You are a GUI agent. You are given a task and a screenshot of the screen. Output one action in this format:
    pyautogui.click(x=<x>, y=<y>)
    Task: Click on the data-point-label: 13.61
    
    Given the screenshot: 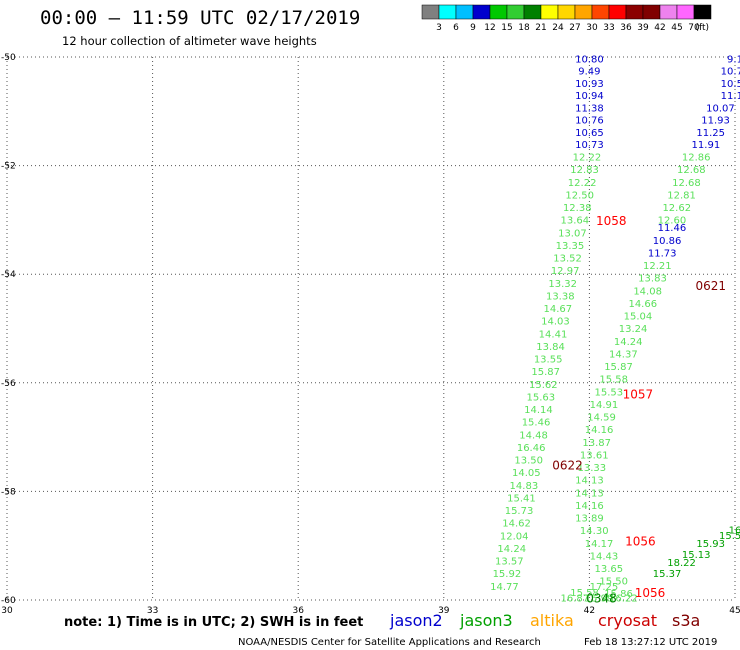 What is the action you would take?
    pyautogui.click(x=594, y=455)
    